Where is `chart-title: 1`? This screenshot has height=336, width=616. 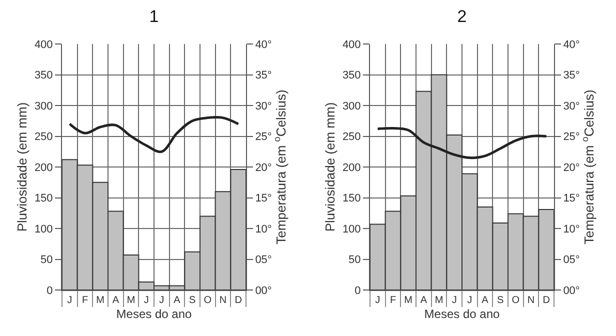
chart-title: 1 is located at coordinates (154, 16).